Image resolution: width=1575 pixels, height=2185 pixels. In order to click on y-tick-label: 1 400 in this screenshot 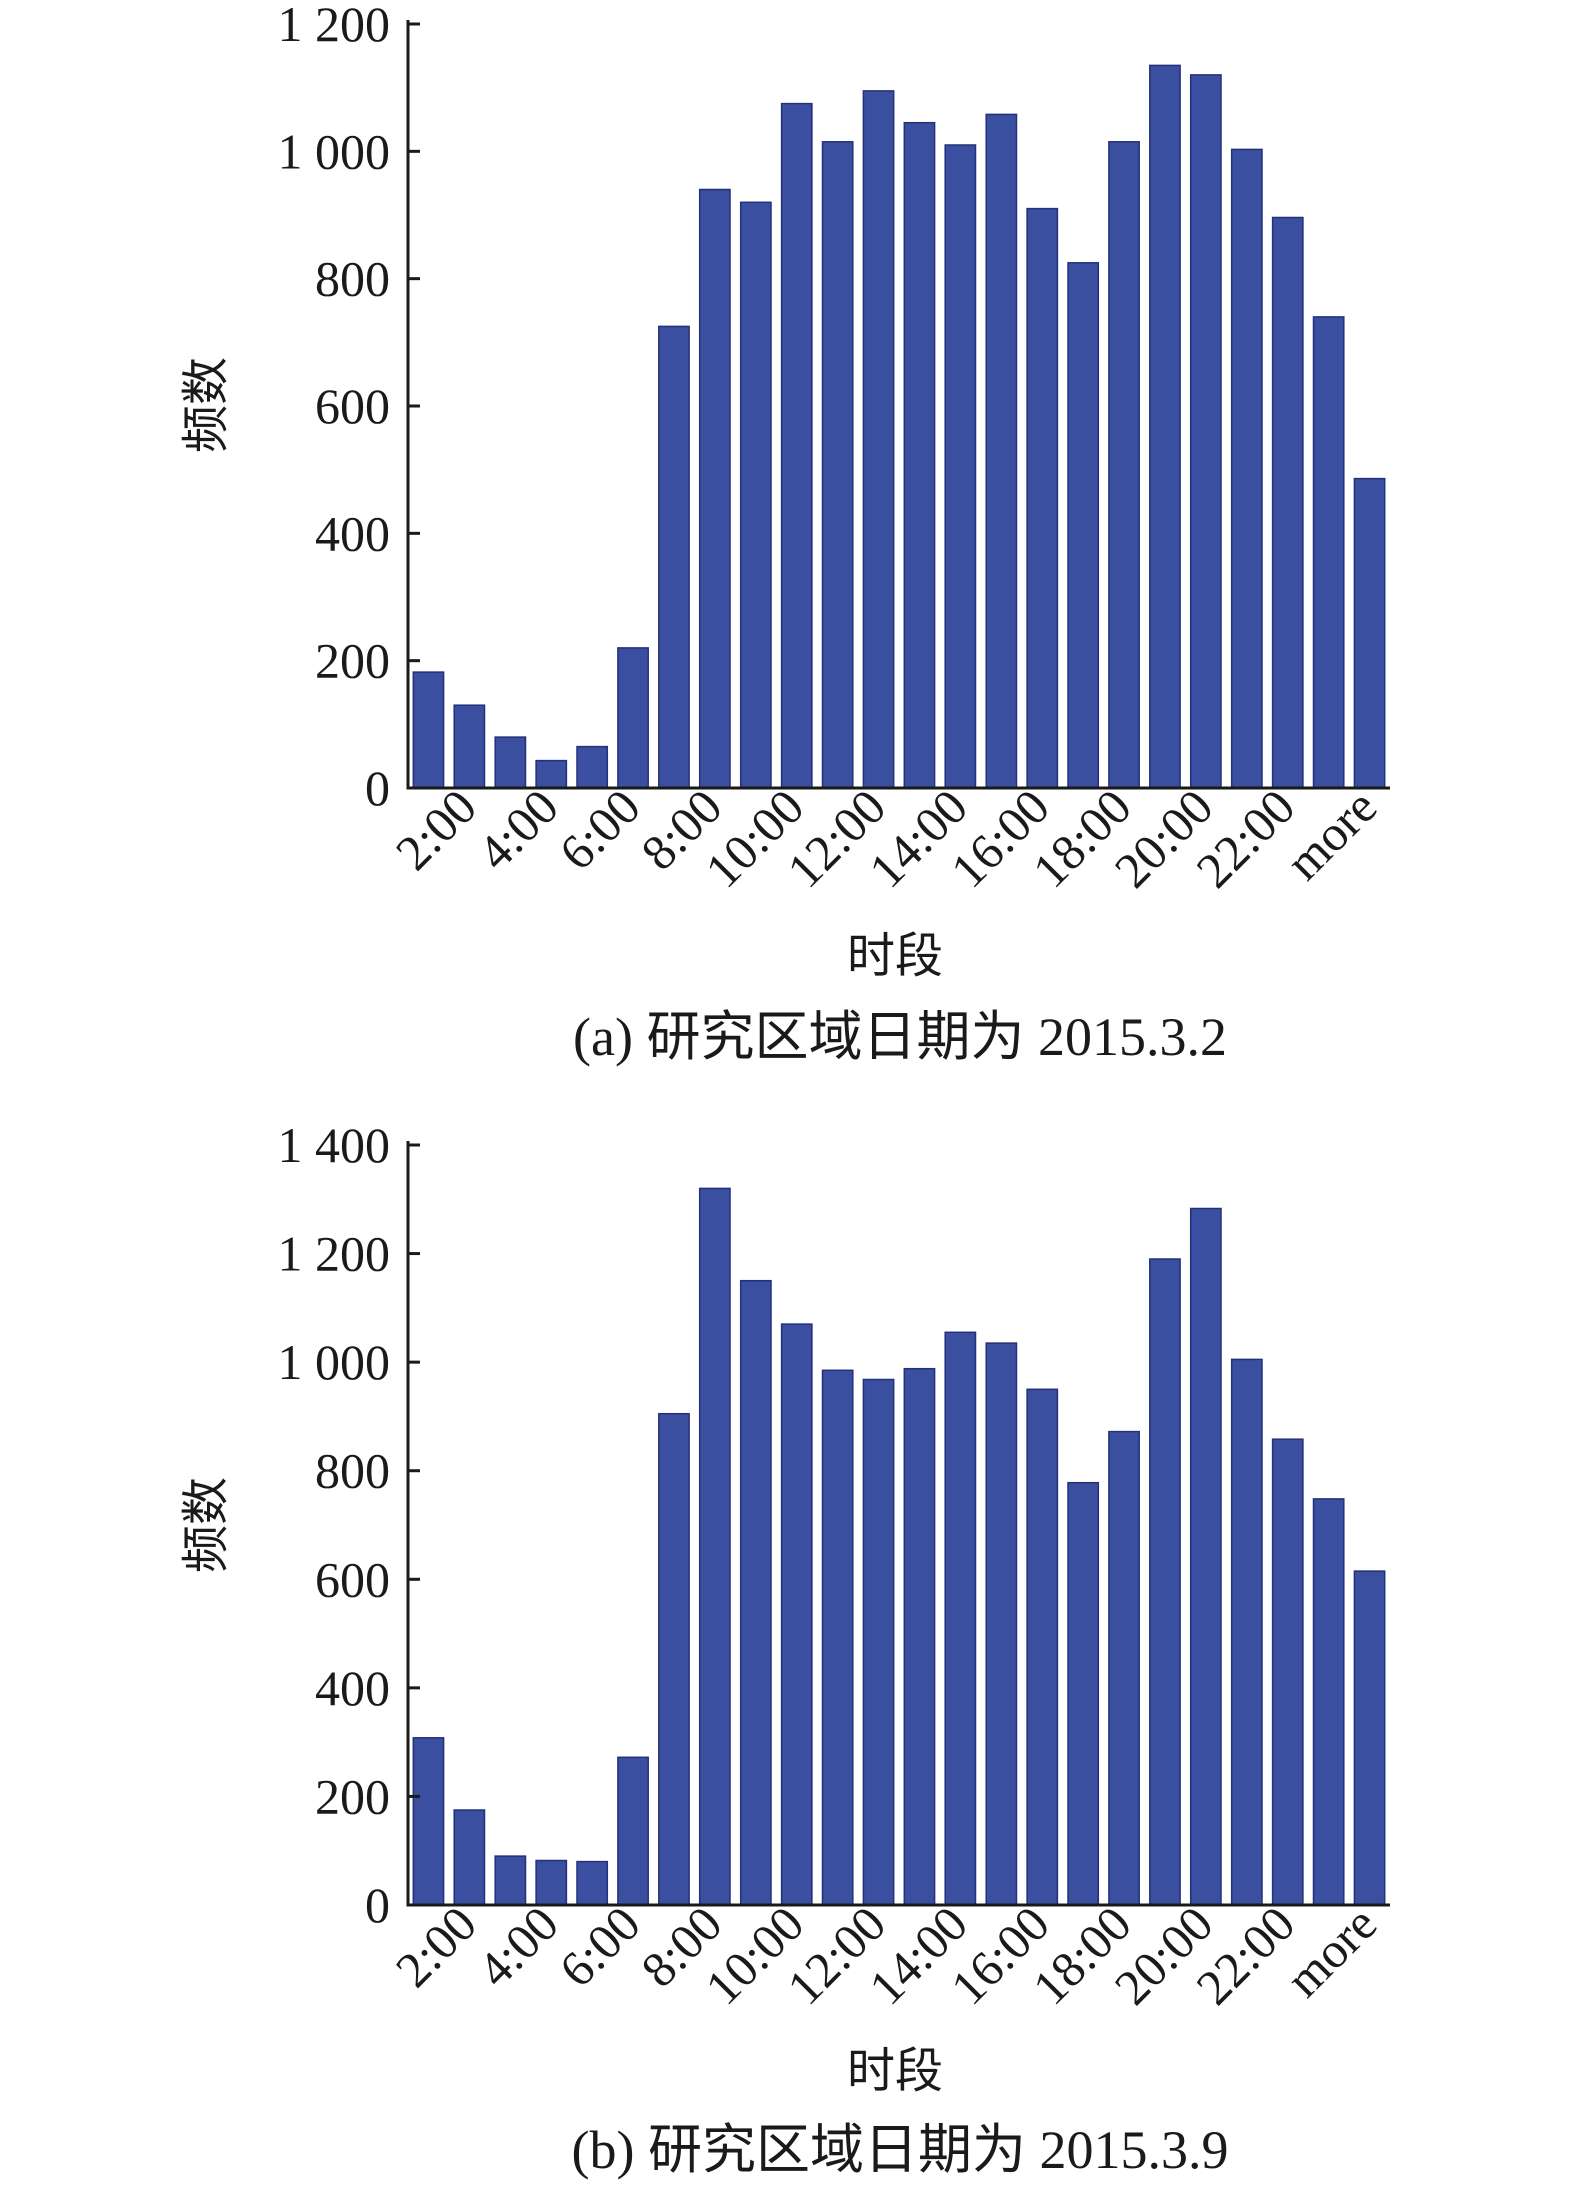, I will do `click(334, 1145)`.